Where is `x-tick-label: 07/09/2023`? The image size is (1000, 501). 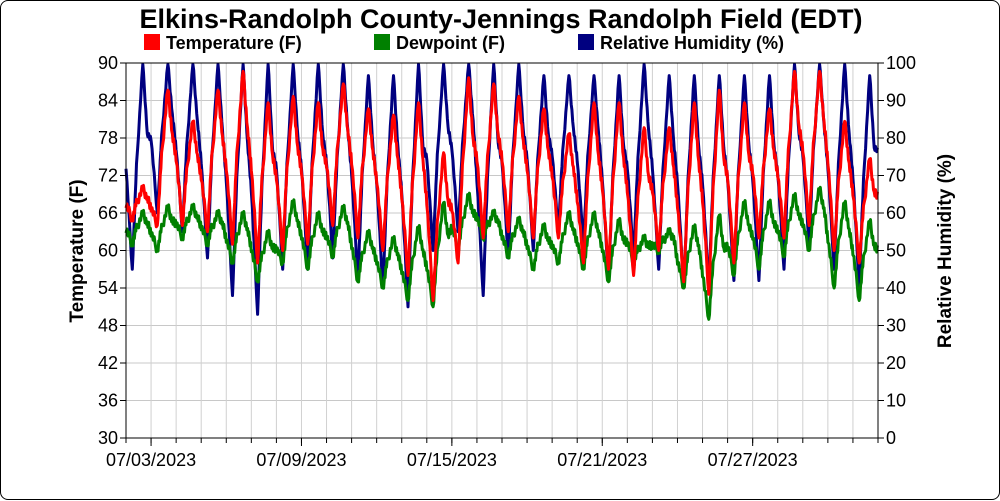 x-tick-label: 07/09/2023 is located at coordinates (301, 460).